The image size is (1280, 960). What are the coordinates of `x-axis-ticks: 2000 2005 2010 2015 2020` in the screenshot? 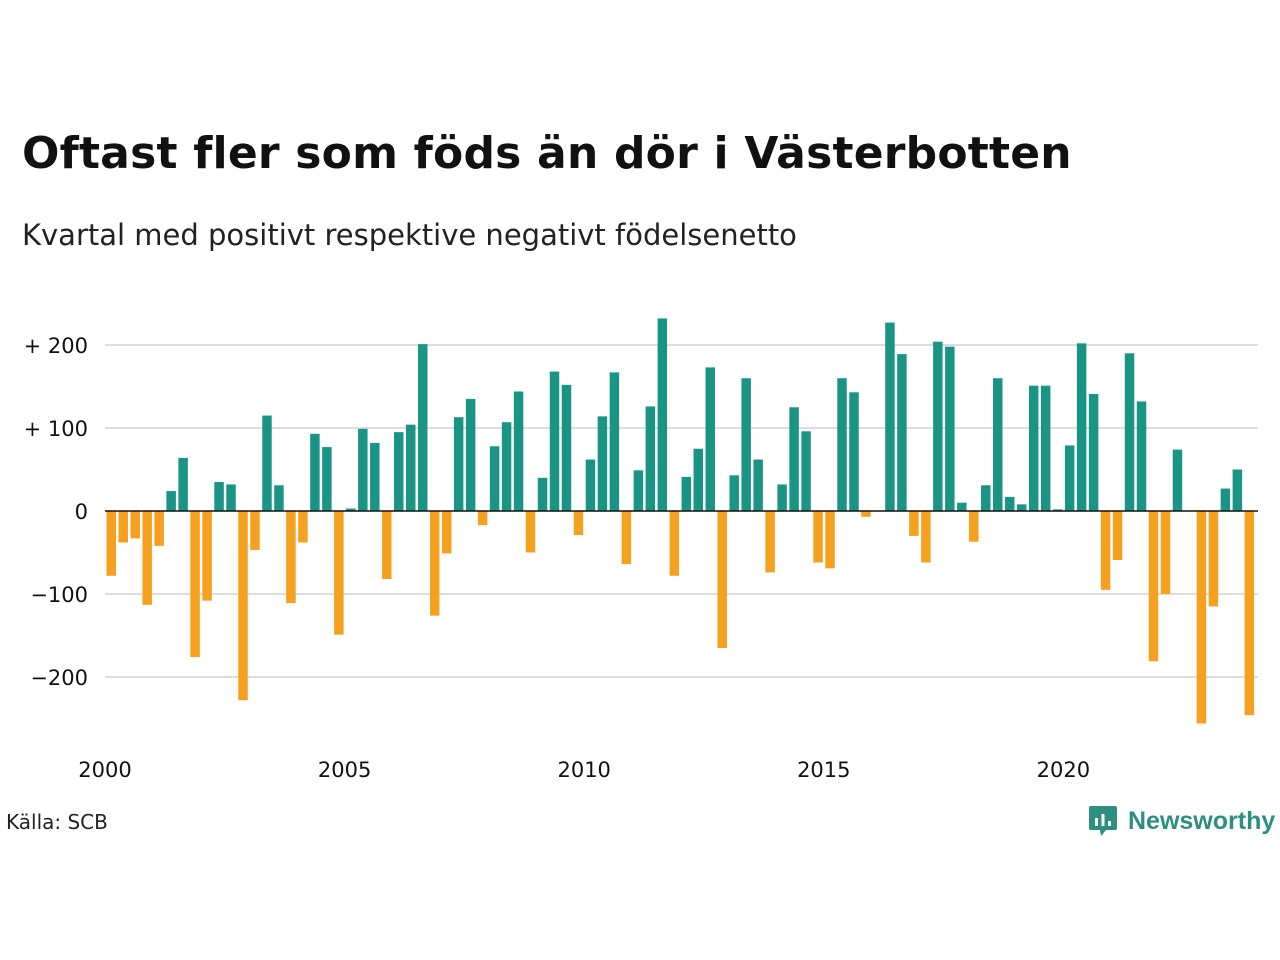 It's located at (584, 770).